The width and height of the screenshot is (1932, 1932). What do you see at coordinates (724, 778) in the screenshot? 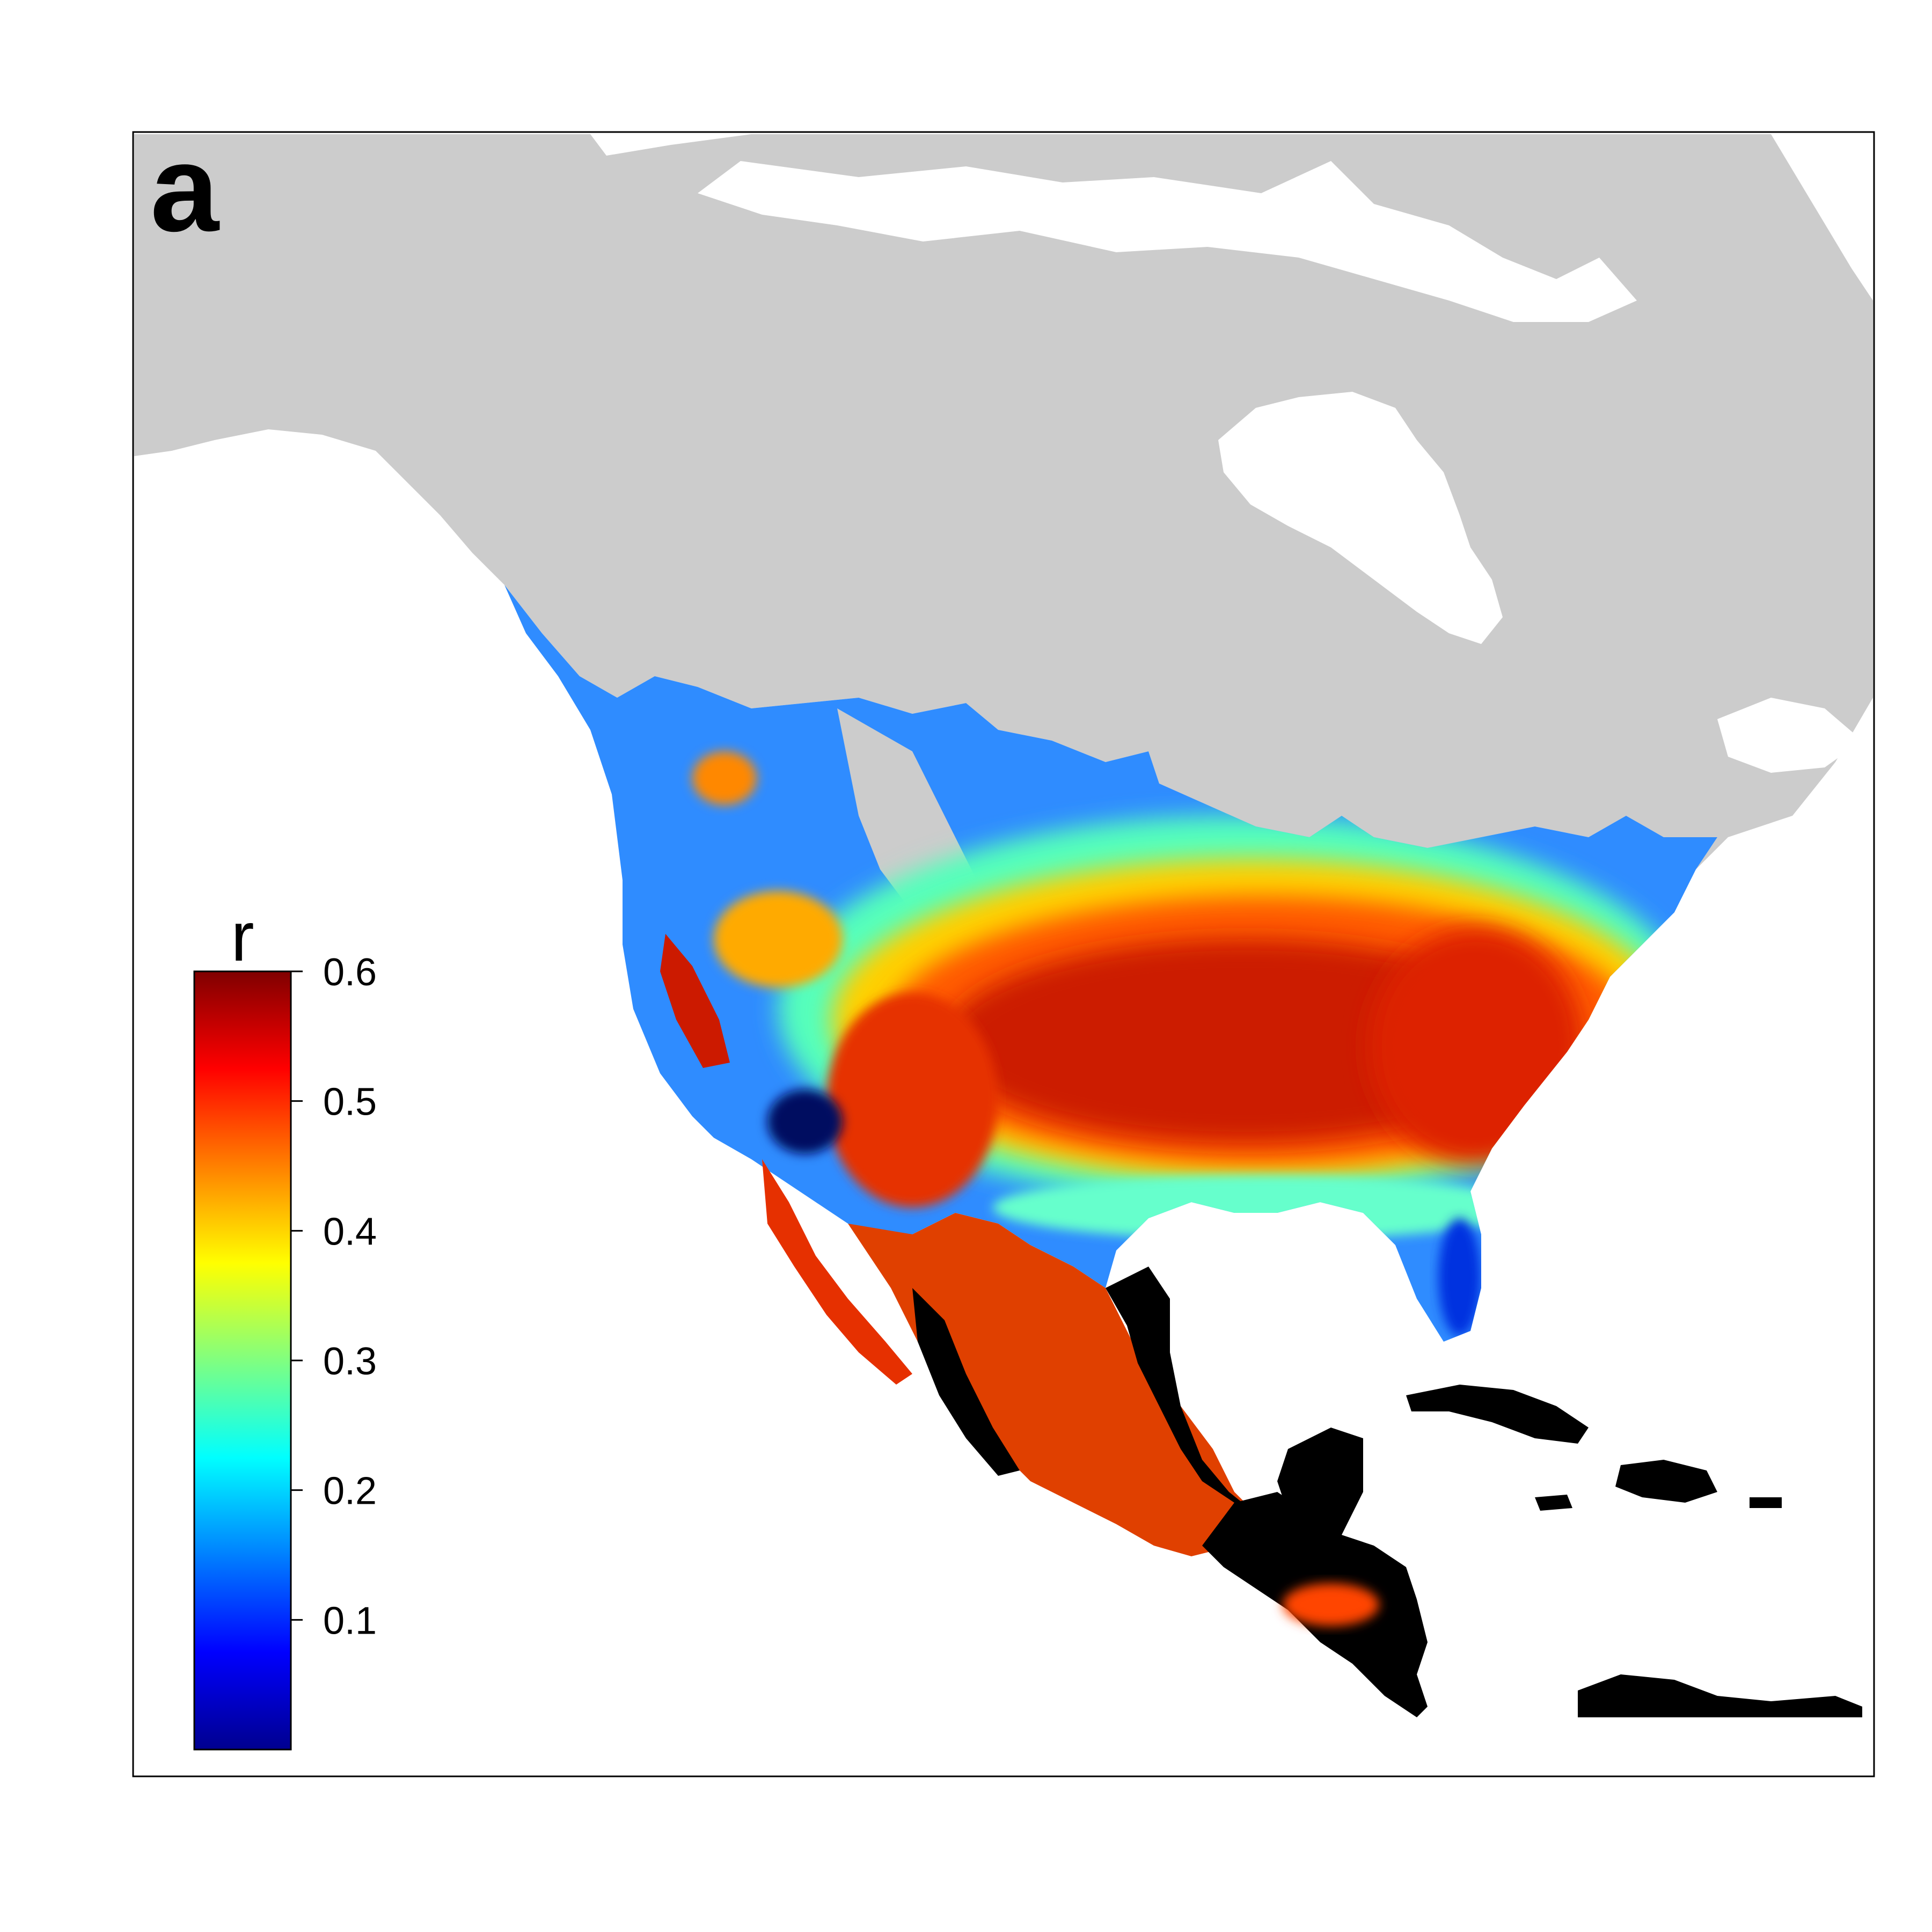
I see `west-mosaic-c` at bounding box center [724, 778].